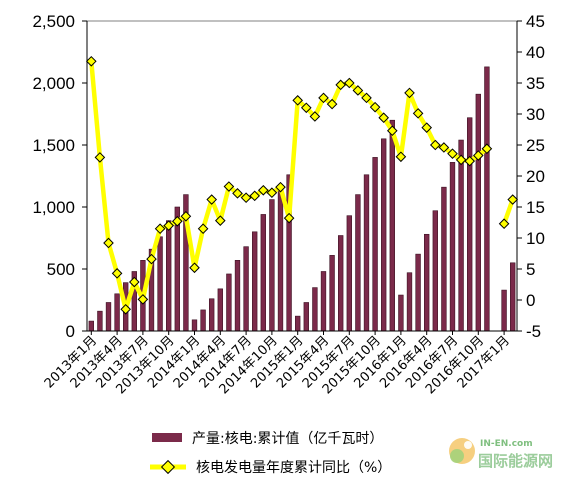 The image size is (571, 484). What do you see at coordinates (255, 281) in the screenshot?
I see `bar-2014年8月` at bounding box center [255, 281].